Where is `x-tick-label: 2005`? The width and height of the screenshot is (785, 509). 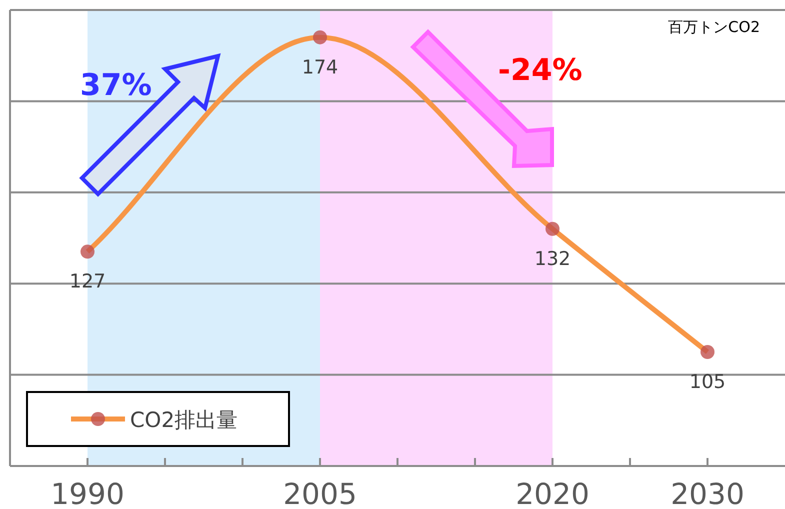
x-tick-label: 2005 is located at coordinates (320, 493).